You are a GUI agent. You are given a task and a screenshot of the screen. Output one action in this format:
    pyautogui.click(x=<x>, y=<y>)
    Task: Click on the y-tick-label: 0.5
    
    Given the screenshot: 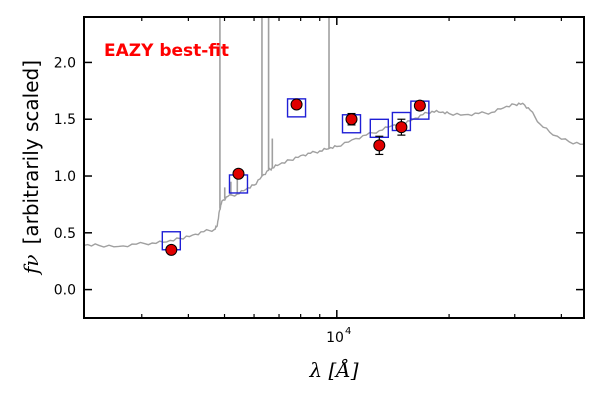 What is the action you would take?
    pyautogui.click(x=65, y=234)
    